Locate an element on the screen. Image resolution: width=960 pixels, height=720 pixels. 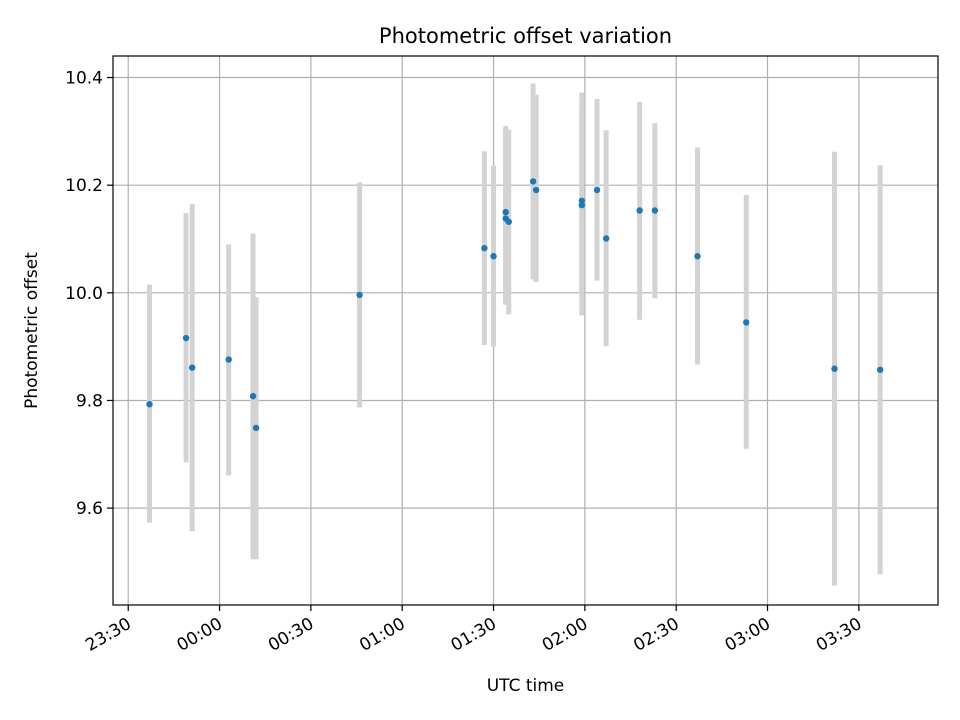
x-tick-label: 00:30 is located at coordinates (291, 635).